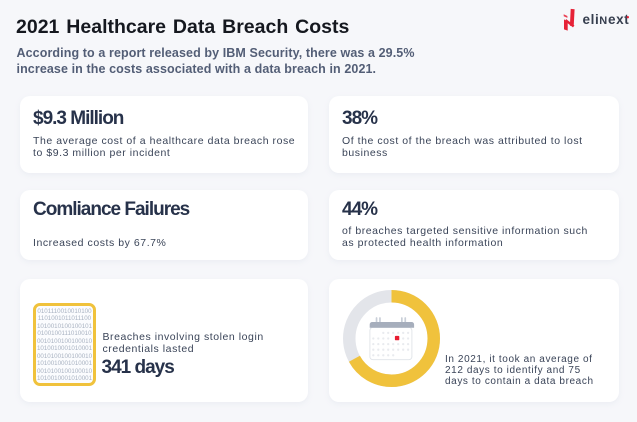 This screenshot has width=637, height=422. What do you see at coordinates (591, 19) in the screenshot?
I see `svg-text: eli` at bounding box center [591, 19].